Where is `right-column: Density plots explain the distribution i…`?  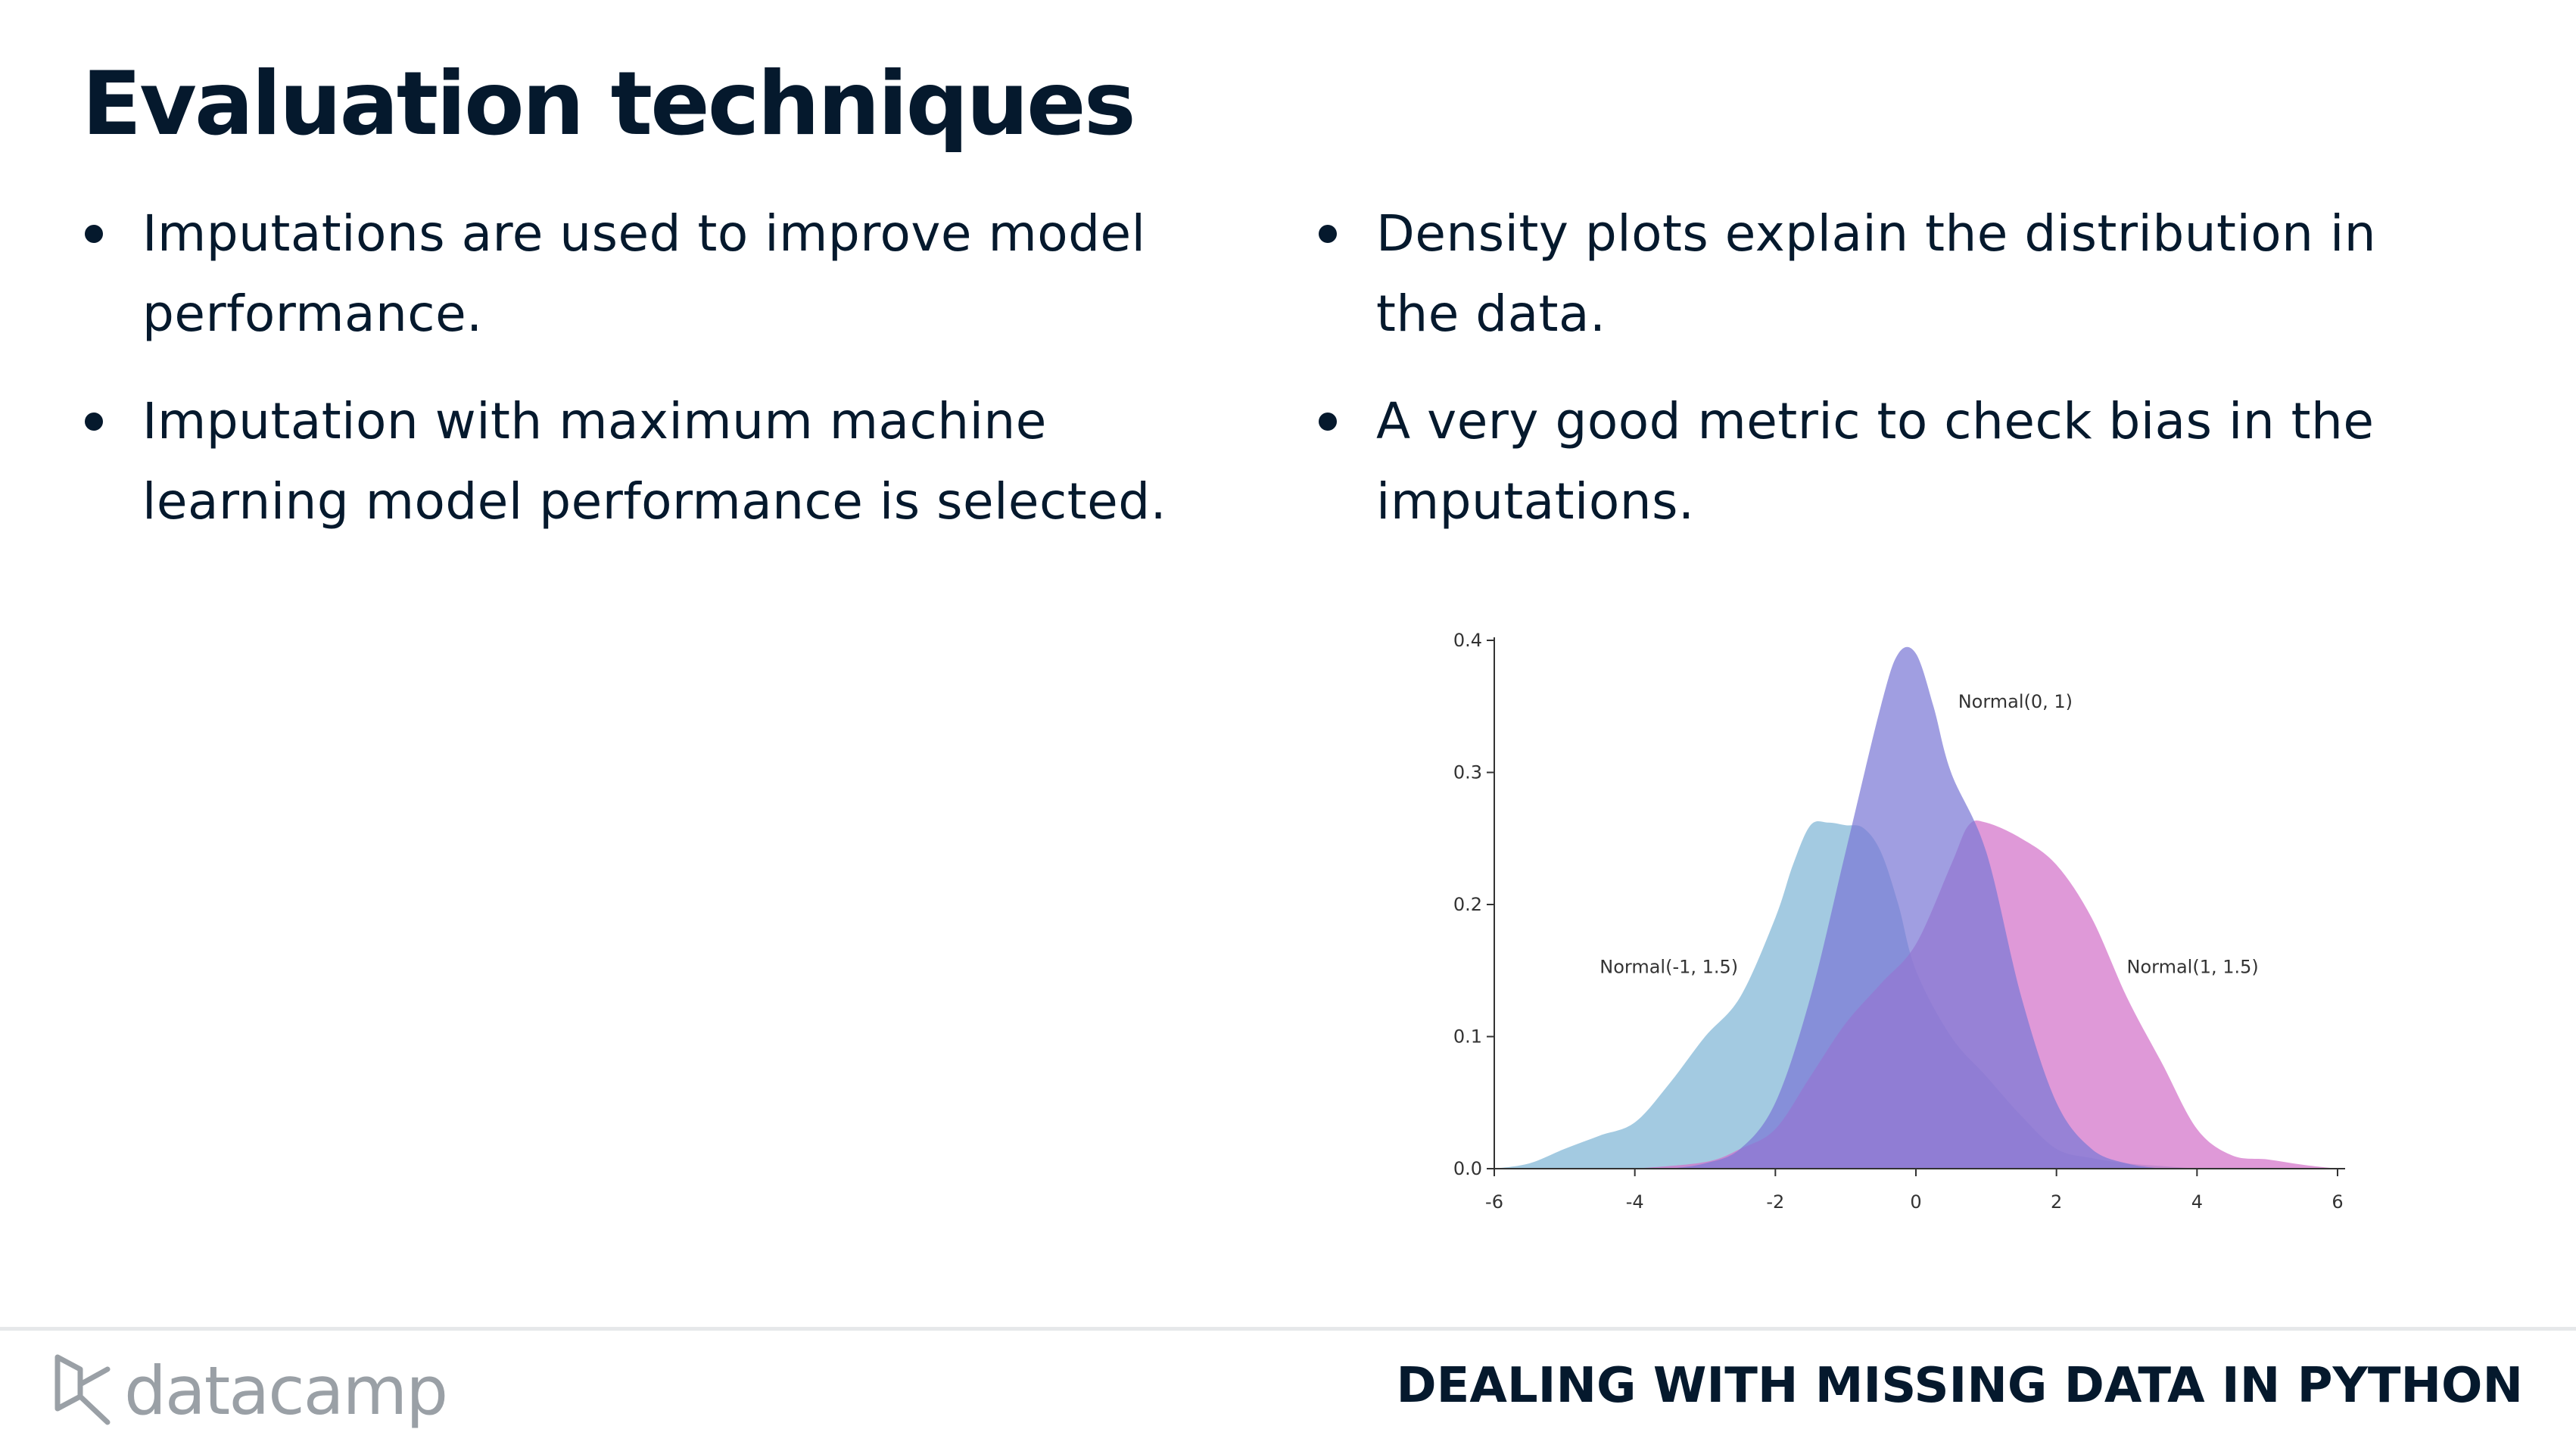
right-column: Density plots explain the distribution i… is located at coordinates (1891, 381).